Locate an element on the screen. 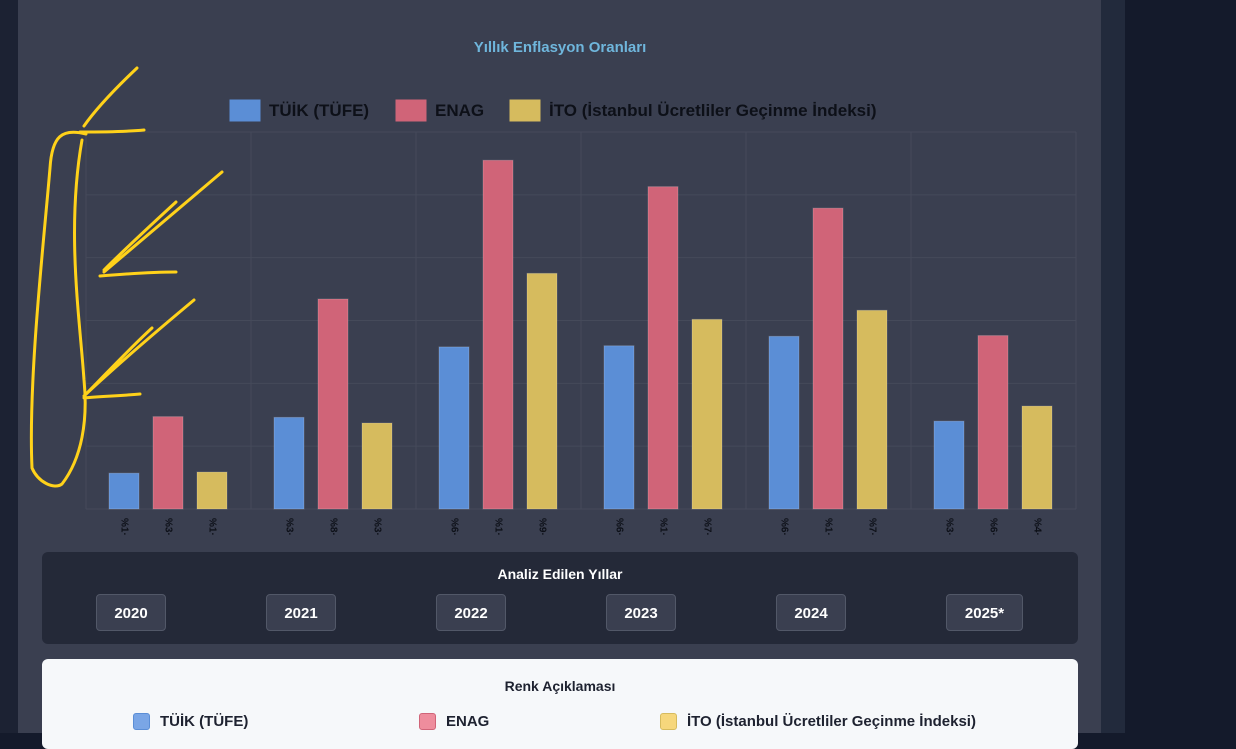  color-legend-item-tuik: TÜİK (TÜFE) is located at coordinates (190, 721).